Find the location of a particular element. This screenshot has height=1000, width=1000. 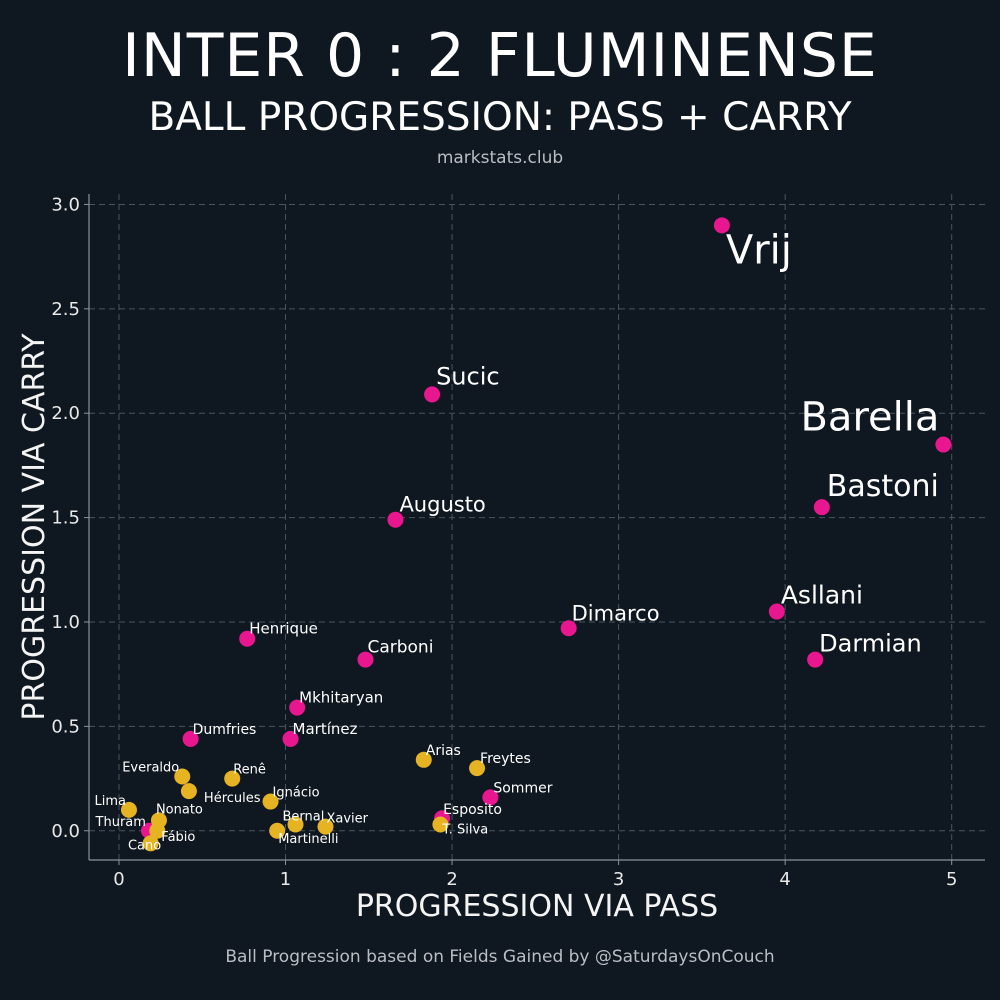

point-label-cano: Cano is located at coordinates (144, 845).